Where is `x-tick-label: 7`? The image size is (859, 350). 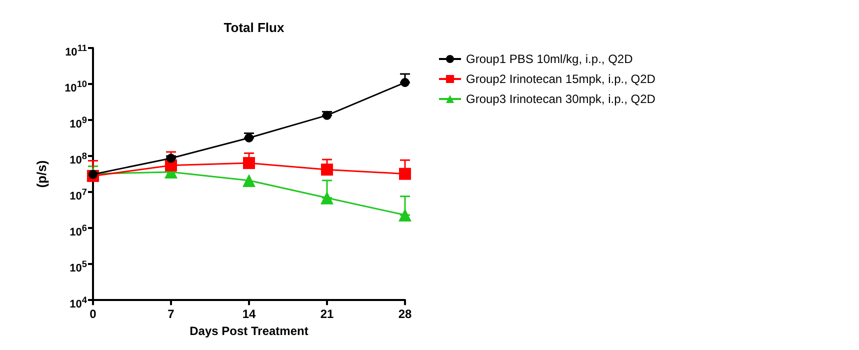
x-tick-label: 7 is located at coordinates (171, 314).